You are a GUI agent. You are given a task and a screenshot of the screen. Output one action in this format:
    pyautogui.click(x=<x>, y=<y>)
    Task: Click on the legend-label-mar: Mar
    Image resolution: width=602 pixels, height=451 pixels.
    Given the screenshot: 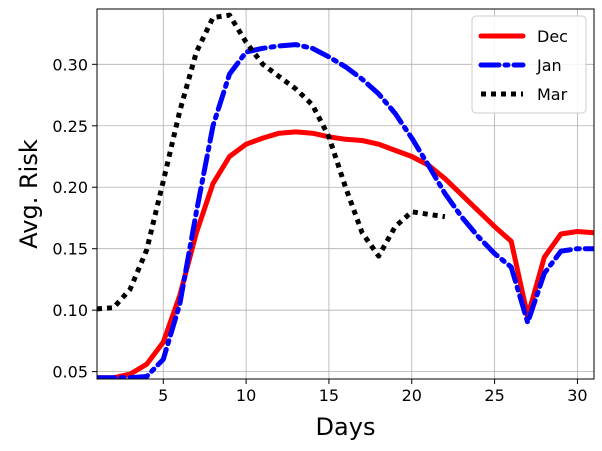 What is the action you would take?
    pyautogui.click(x=552, y=94)
    